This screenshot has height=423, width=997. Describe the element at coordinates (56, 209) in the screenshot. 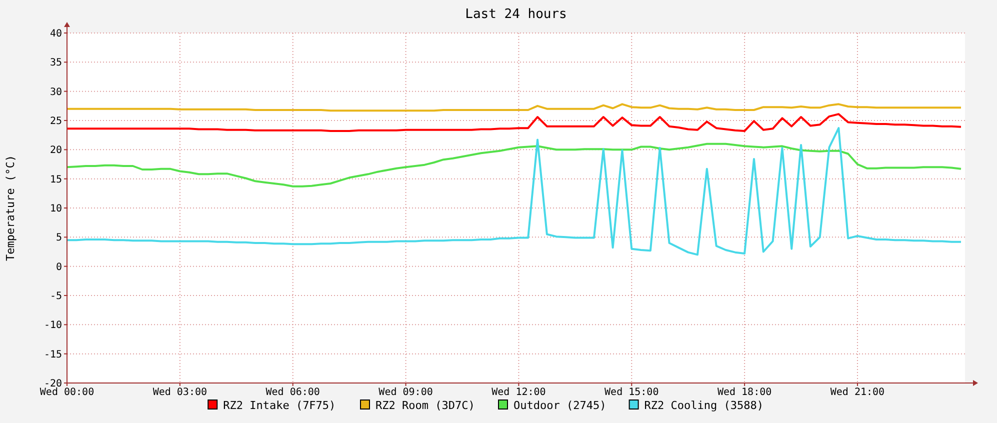

I see `y-tick-label: 10` at that location.